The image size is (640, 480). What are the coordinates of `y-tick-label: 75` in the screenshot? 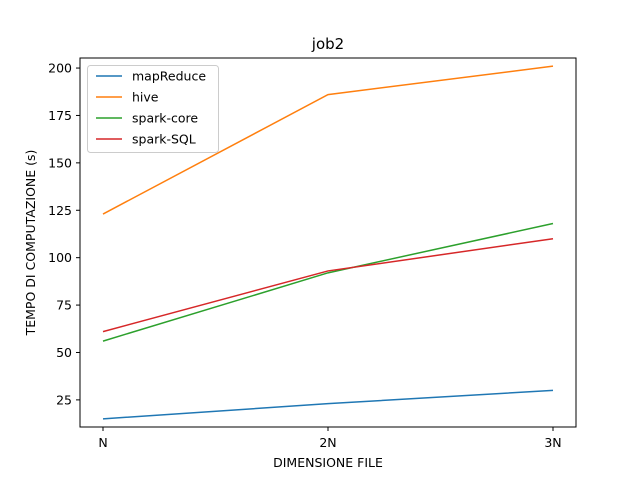 It's located at (64, 305).